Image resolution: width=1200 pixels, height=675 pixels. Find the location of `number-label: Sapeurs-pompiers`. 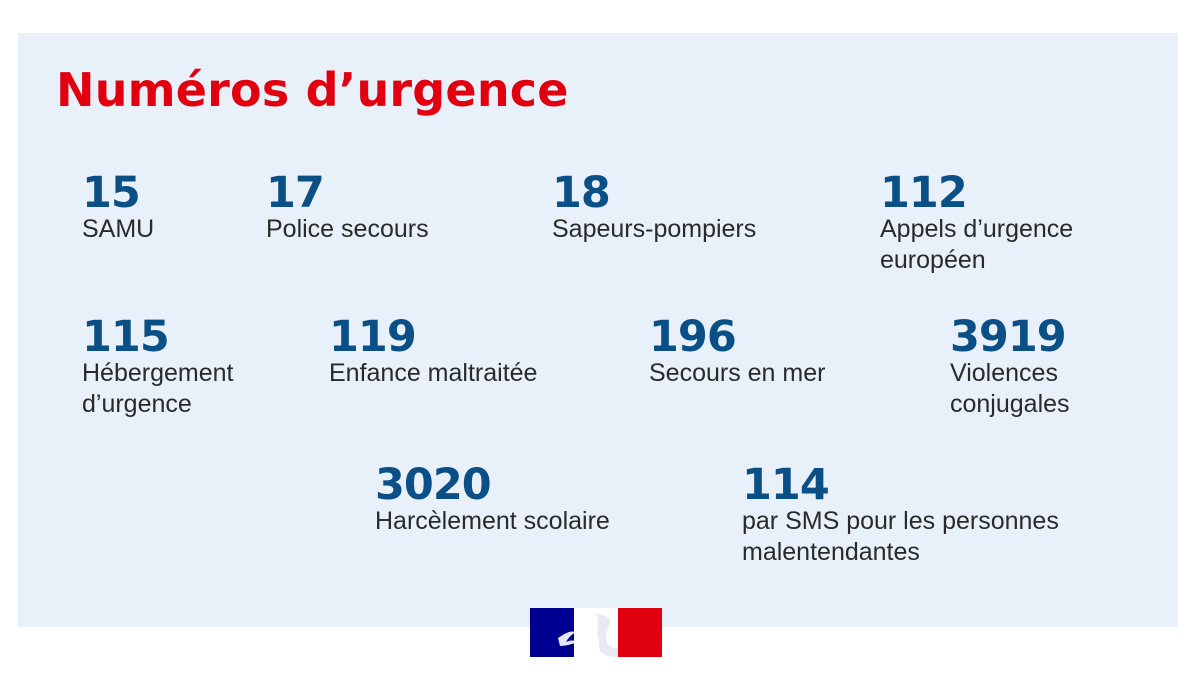

number-label: Sapeurs-pompiers is located at coordinates (654, 229).